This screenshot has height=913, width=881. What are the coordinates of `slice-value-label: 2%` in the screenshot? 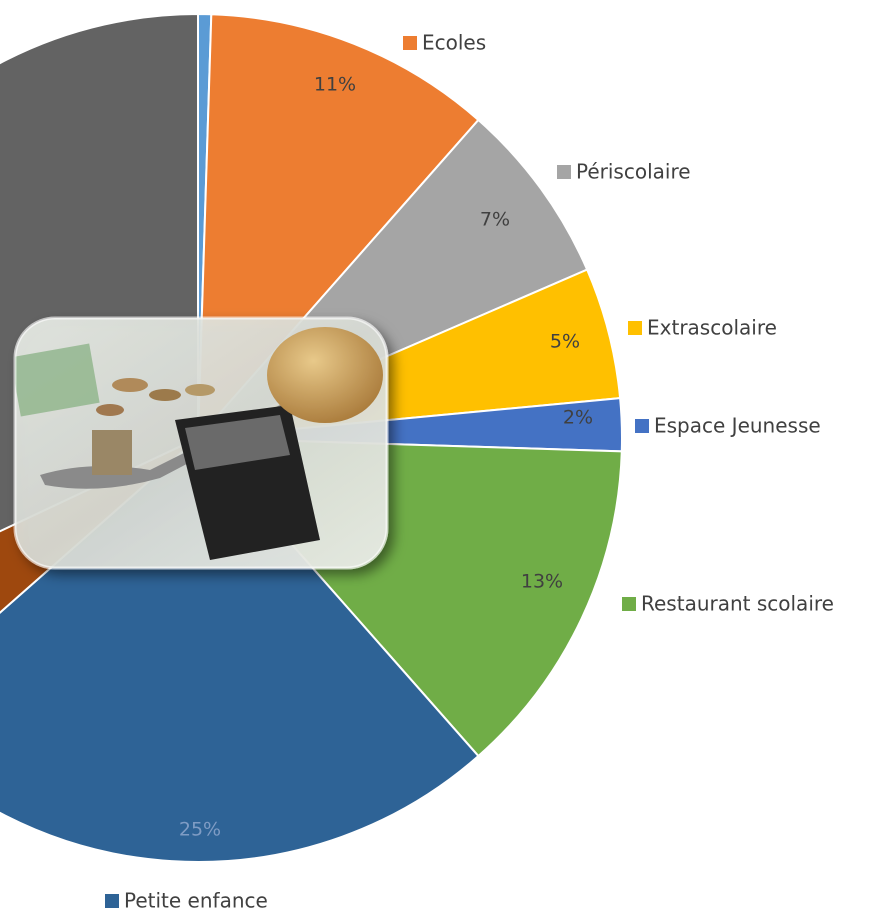 It's located at (578, 418).